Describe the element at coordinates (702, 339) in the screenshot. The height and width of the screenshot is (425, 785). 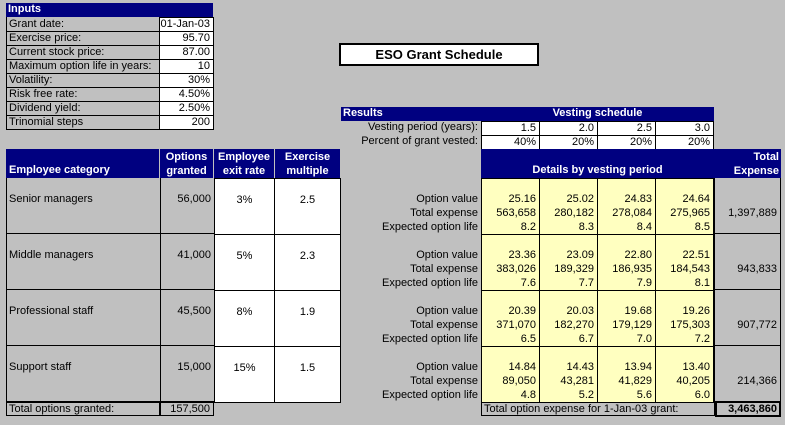
I see `expected-life-value: 7.2` at that location.